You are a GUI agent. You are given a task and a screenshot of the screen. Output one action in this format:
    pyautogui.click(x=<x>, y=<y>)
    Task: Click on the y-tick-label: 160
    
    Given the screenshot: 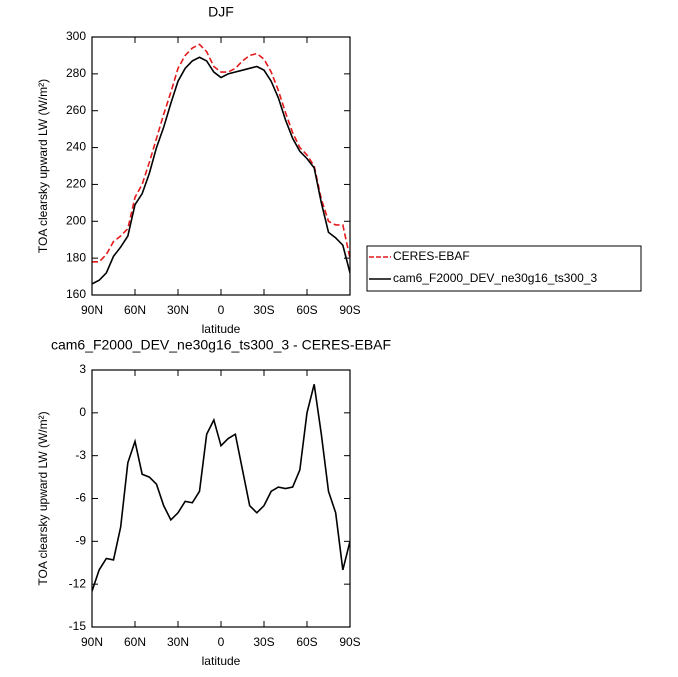 What is the action you would take?
    pyautogui.click(x=76, y=294)
    